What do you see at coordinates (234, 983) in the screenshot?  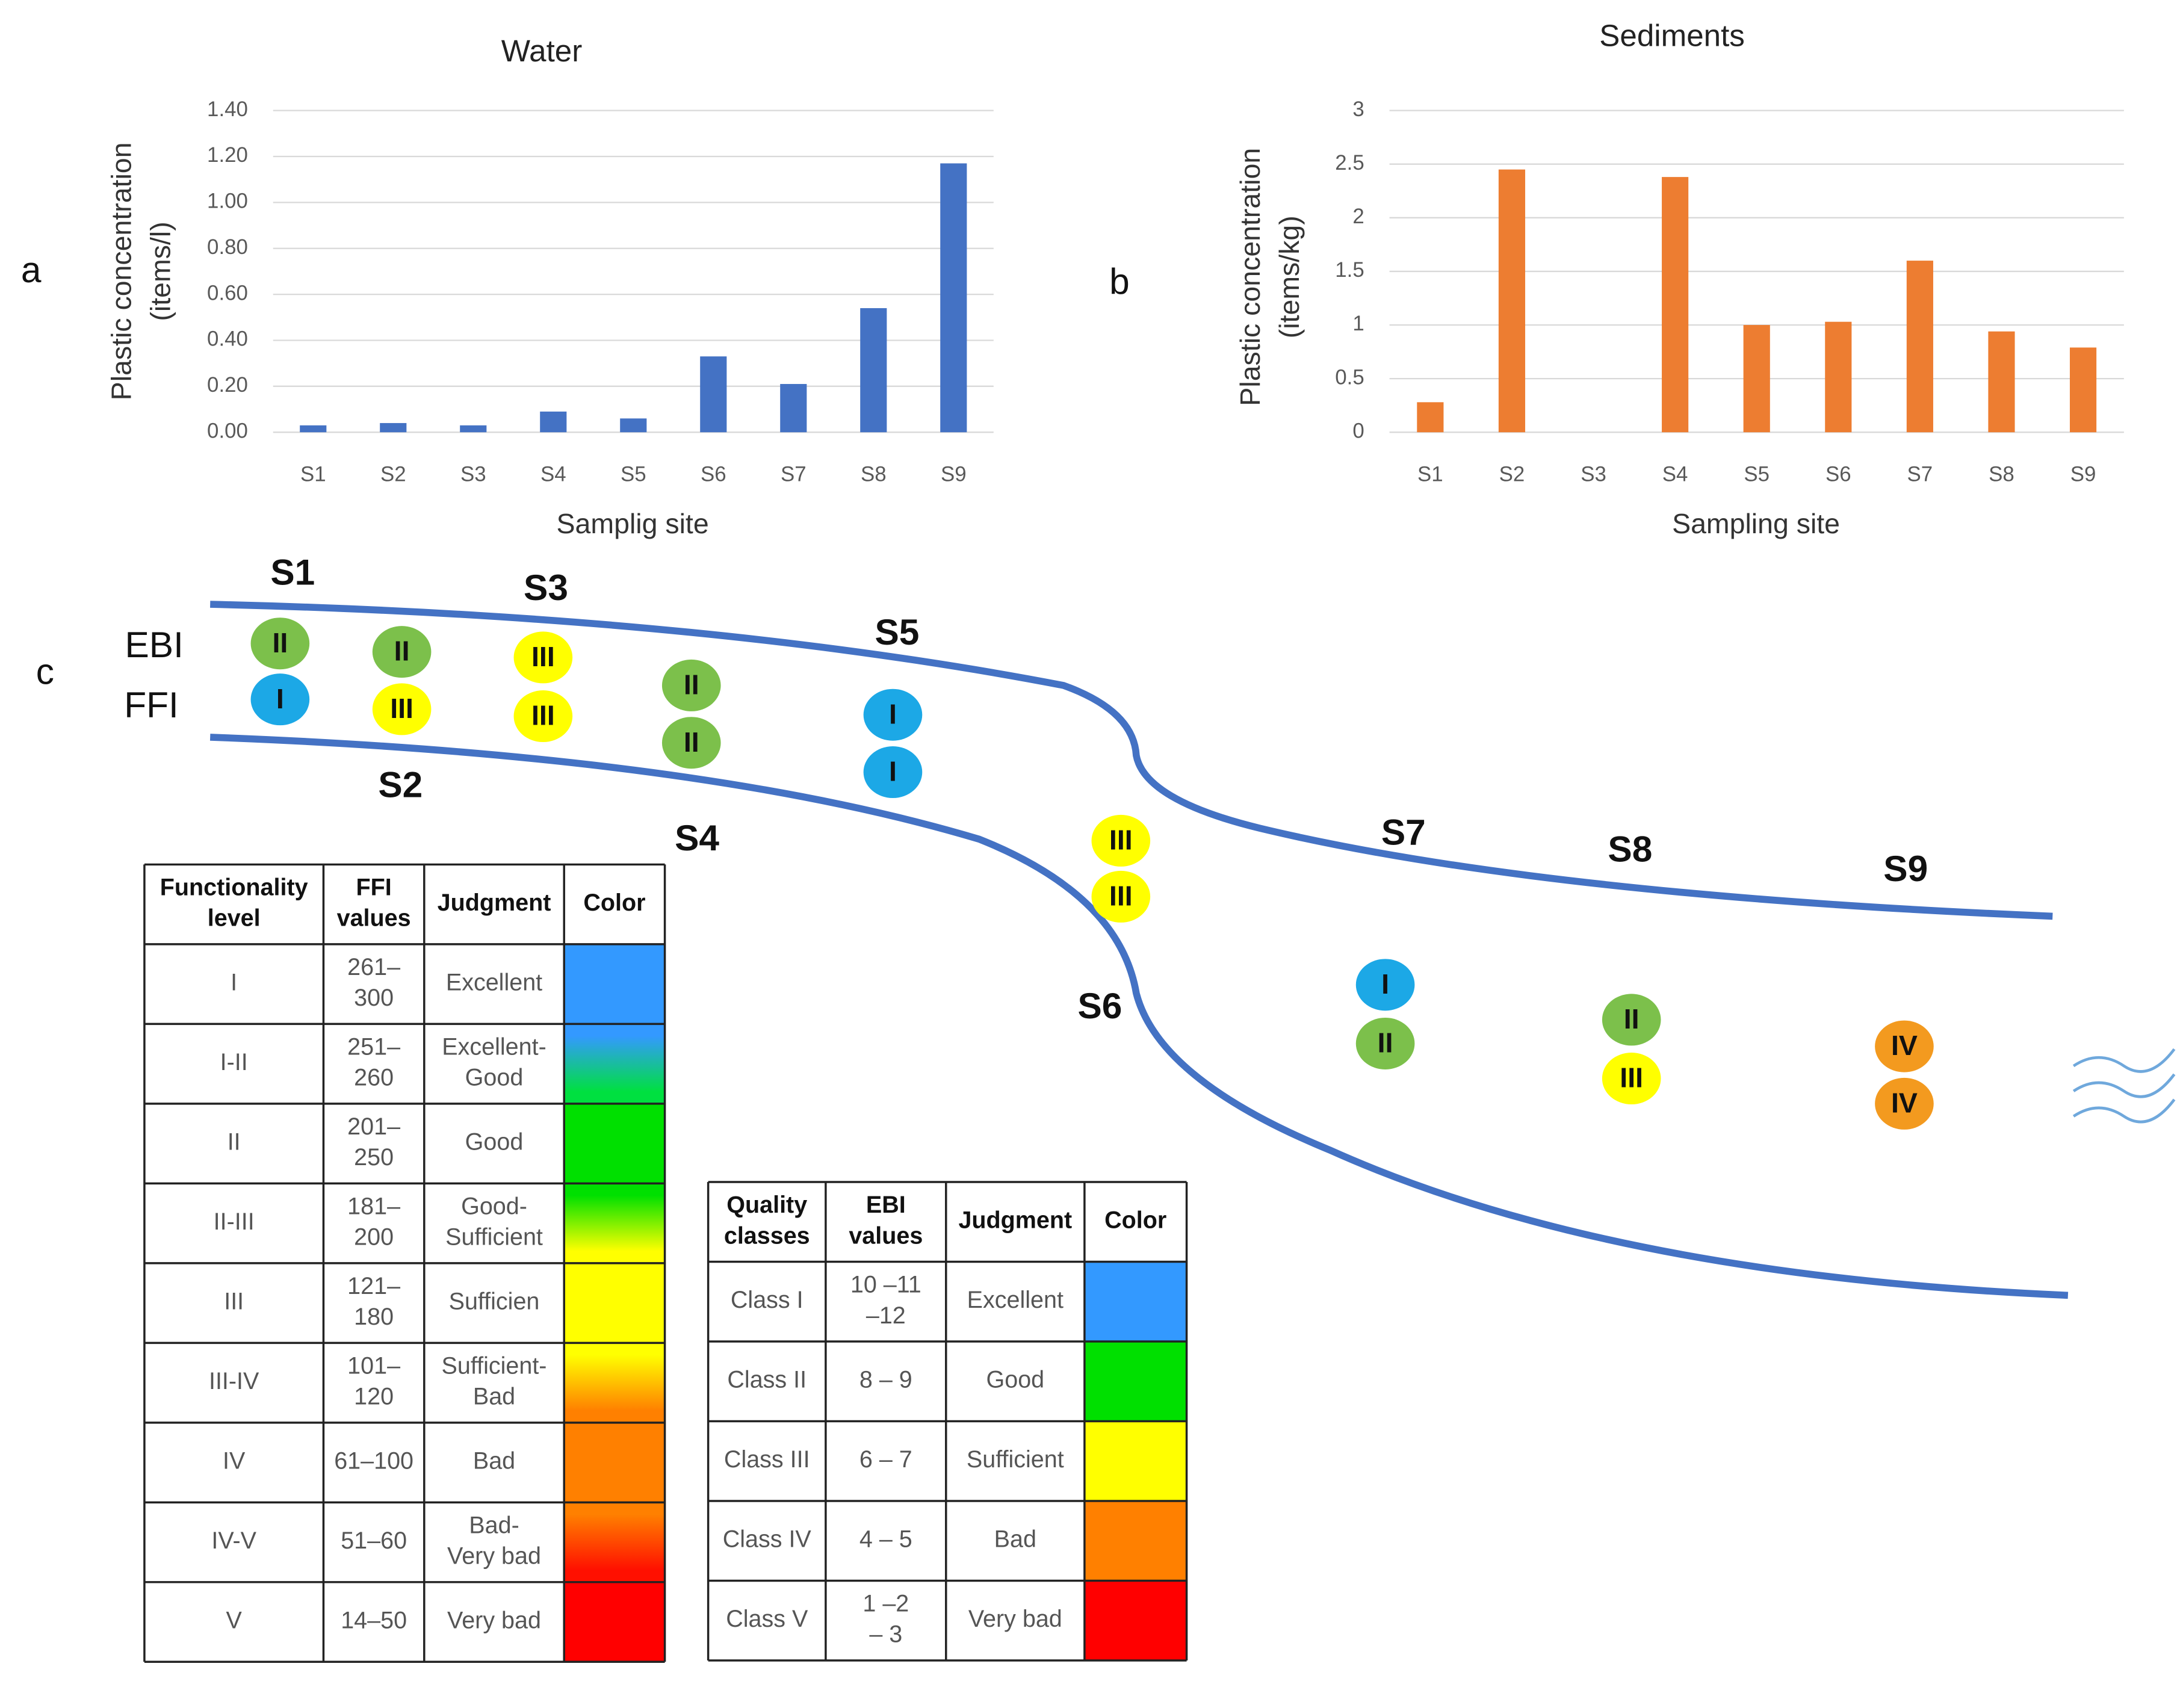 I see `table-cell: I` at bounding box center [234, 983].